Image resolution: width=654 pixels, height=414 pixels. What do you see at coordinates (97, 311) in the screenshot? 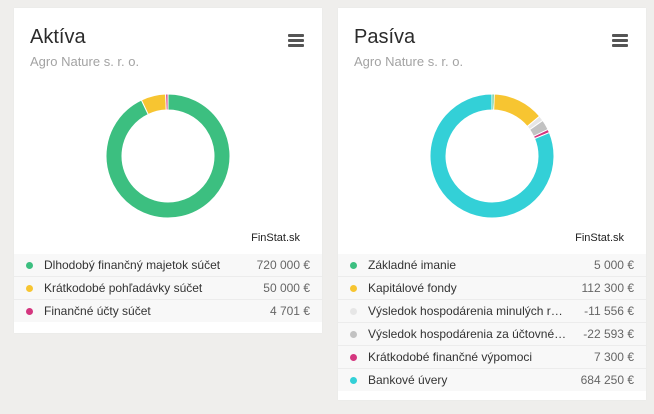
I see `legend-label: Finančné účty súčet` at bounding box center [97, 311].